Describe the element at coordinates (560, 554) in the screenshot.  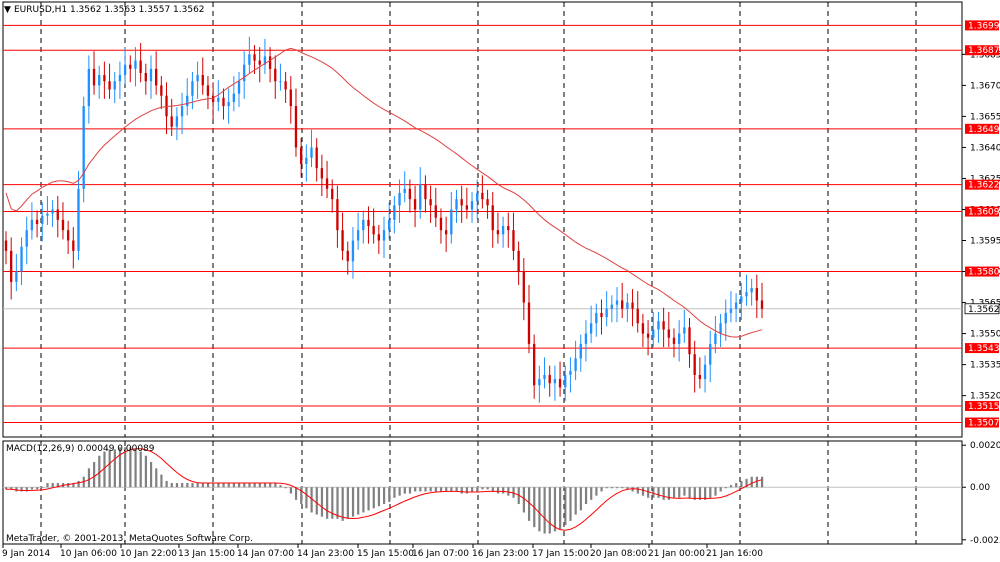
I see `time-label: 17 Jan 15:00` at that location.